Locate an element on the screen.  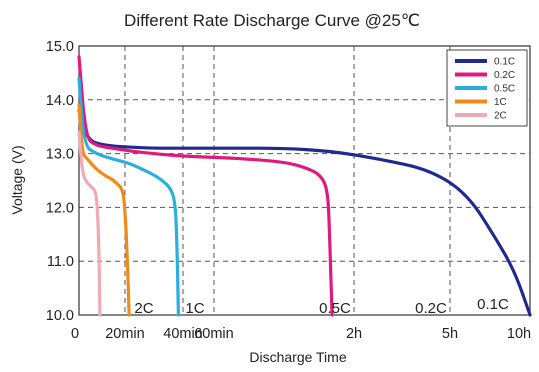
x-tick-label: 10h is located at coordinates (519, 334).